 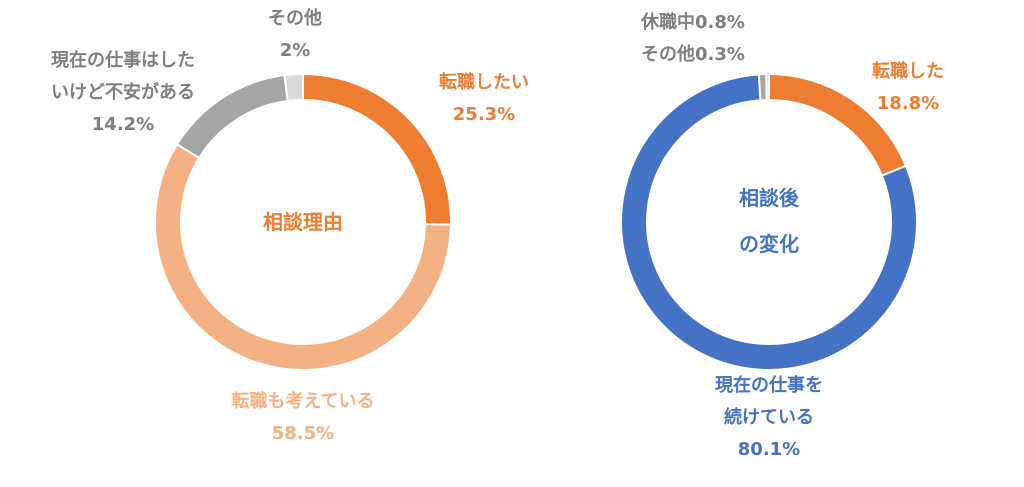 I want to click on slice-label-name: 休職中, so click(x=667, y=22).